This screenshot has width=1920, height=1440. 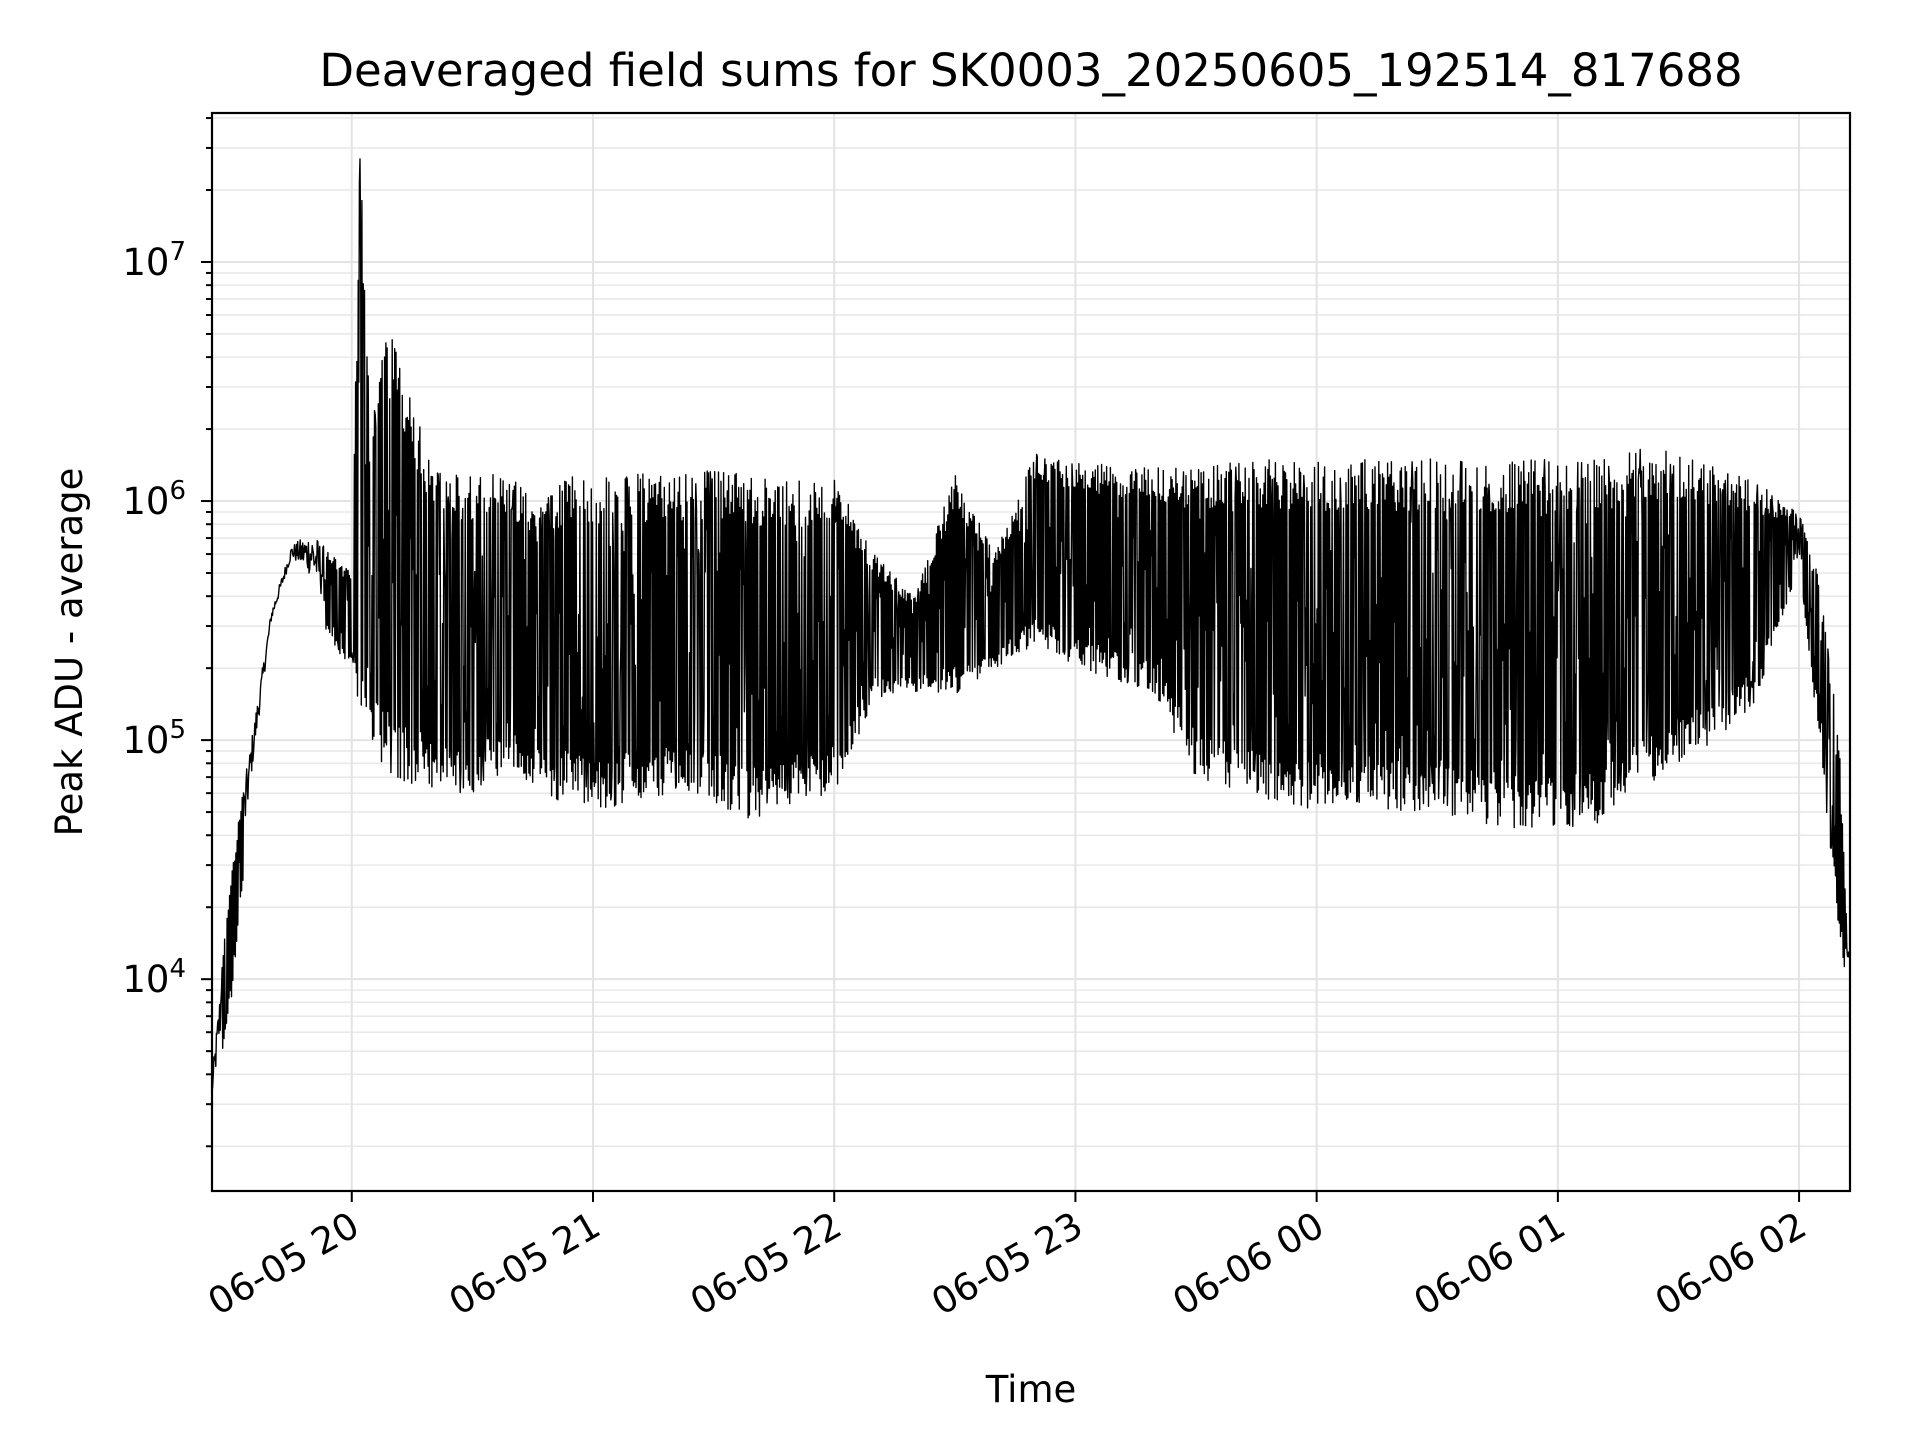 What do you see at coordinates (1007, 1264) in the screenshot?
I see `x-tick-label: 06-05 23` at bounding box center [1007, 1264].